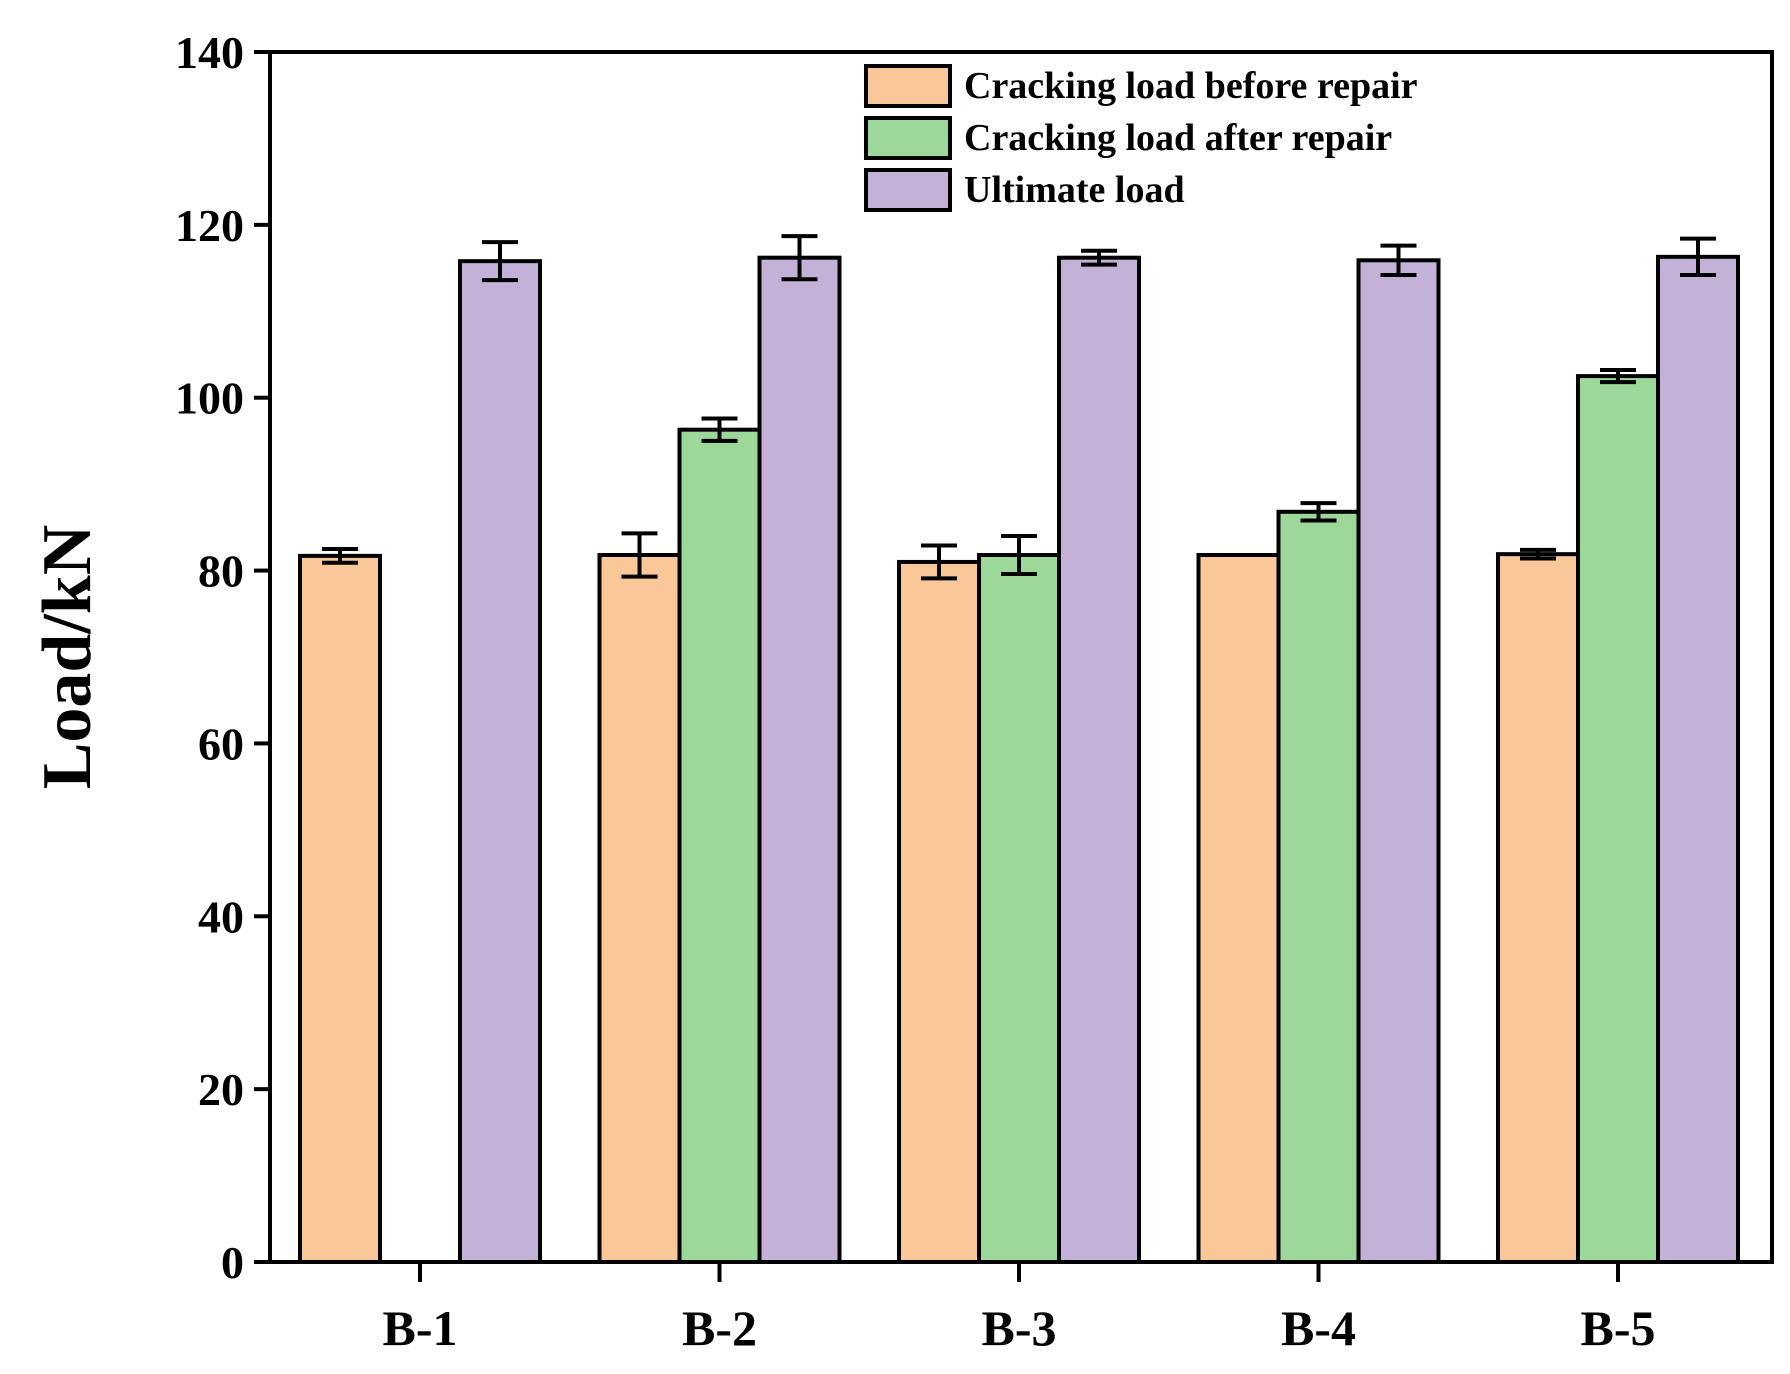 The image size is (1790, 1374). I want to click on y-tick-label: 0, so click(232, 1262).